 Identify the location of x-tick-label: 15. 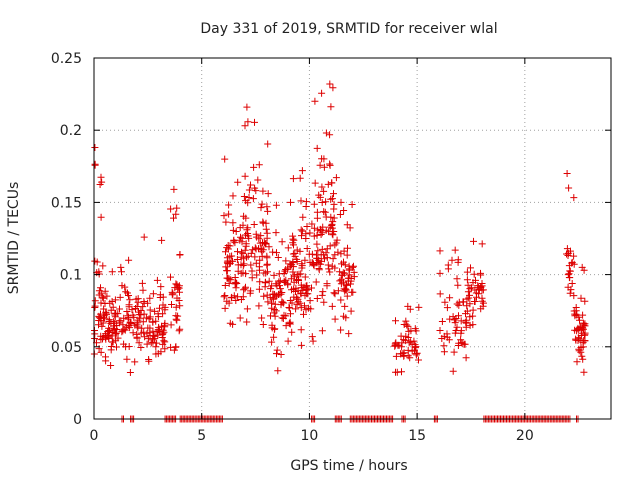
(417, 436).